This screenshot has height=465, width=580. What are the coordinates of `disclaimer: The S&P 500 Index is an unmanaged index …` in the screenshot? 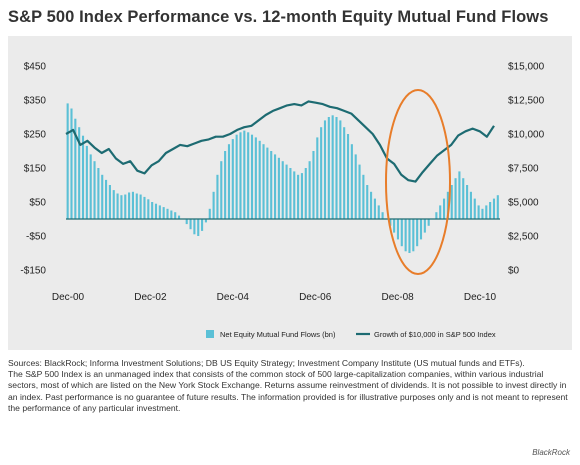 It's located at (288, 391).